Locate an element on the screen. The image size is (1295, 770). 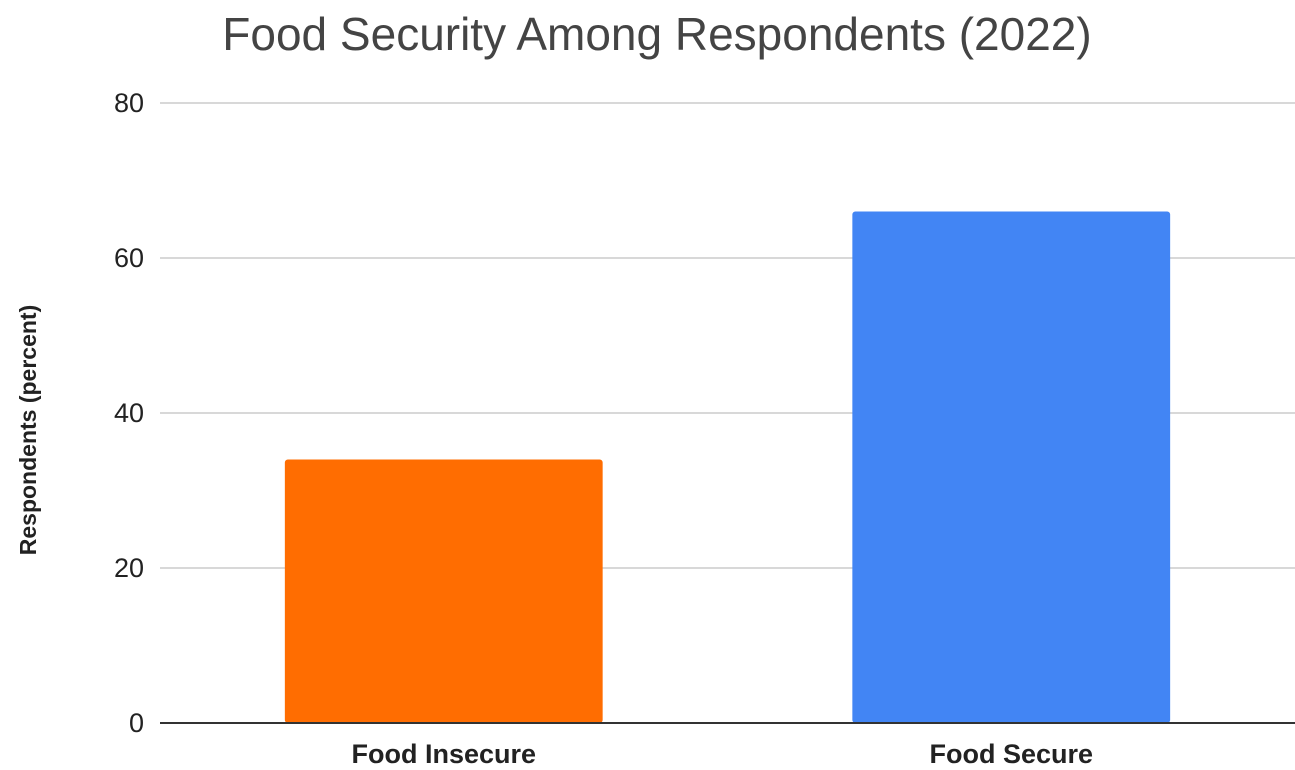
x-tick-label: Food Secure is located at coordinates (1011, 754).